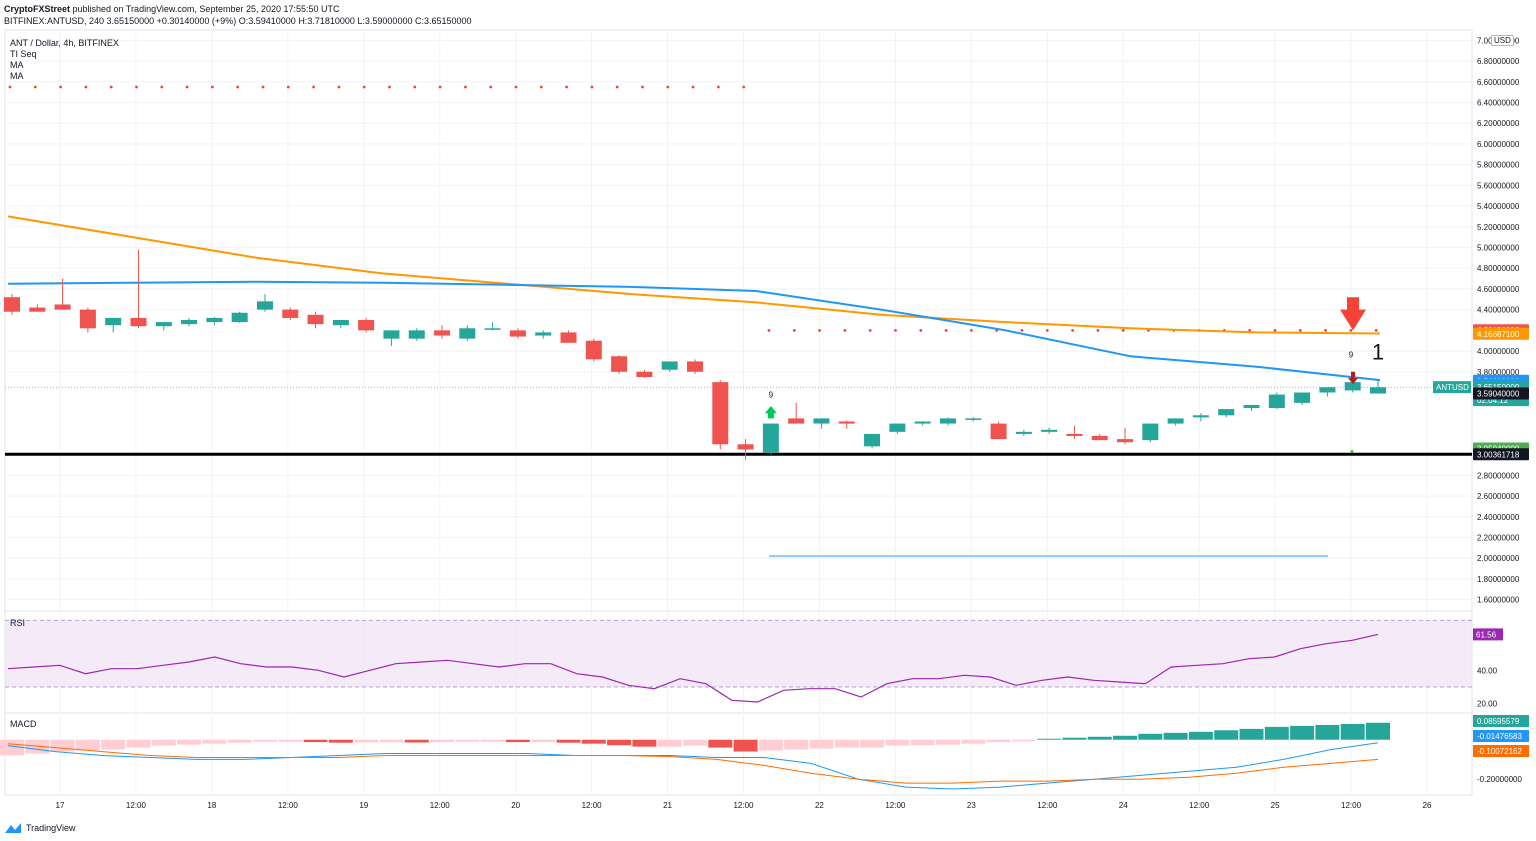 Image resolution: width=1536 pixels, height=841 pixels. What do you see at coordinates (1498, 165) in the screenshot?
I see `y-tick-label: 5.80000000` at bounding box center [1498, 165].